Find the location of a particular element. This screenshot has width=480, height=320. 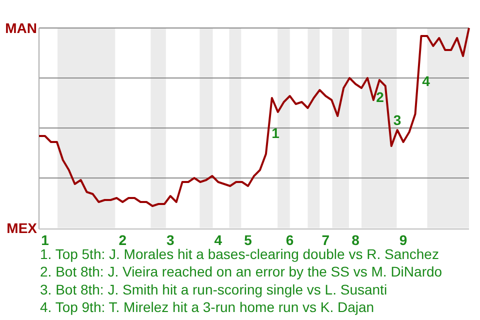

x-tick-label: 2 is located at coordinates (122, 240).